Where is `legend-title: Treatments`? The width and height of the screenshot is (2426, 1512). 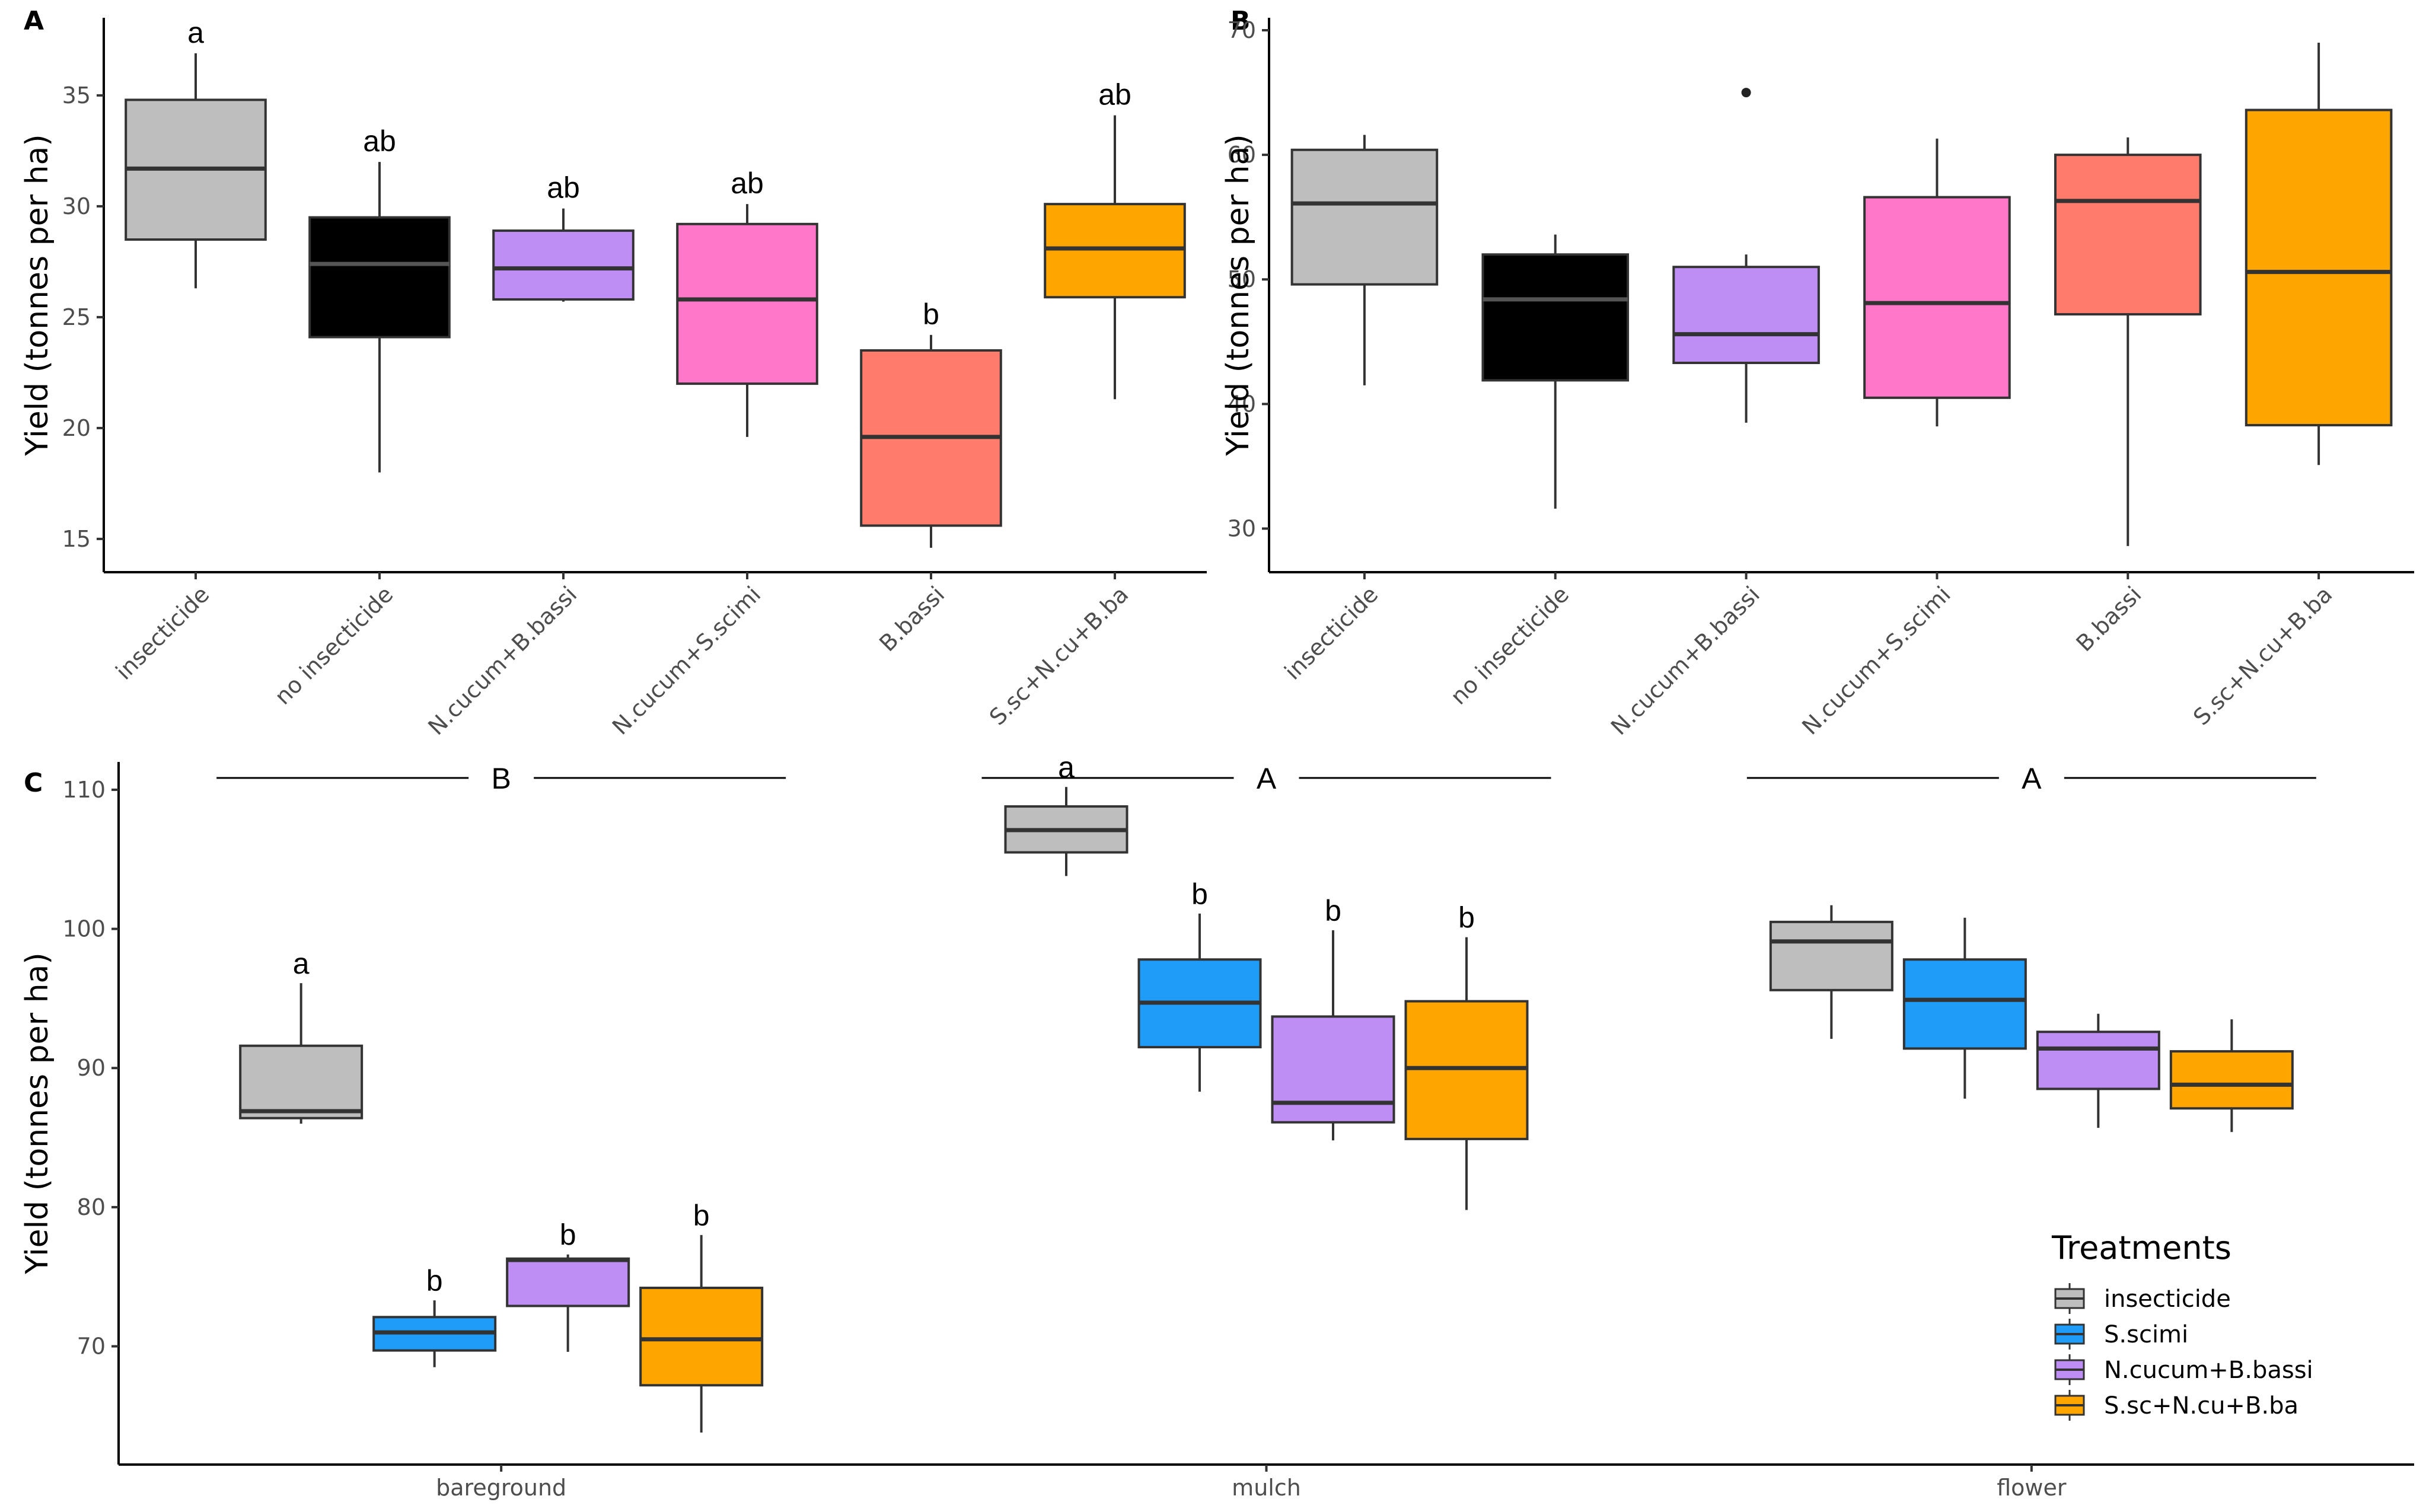 legend-title: Treatments is located at coordinates (2141, 1248).